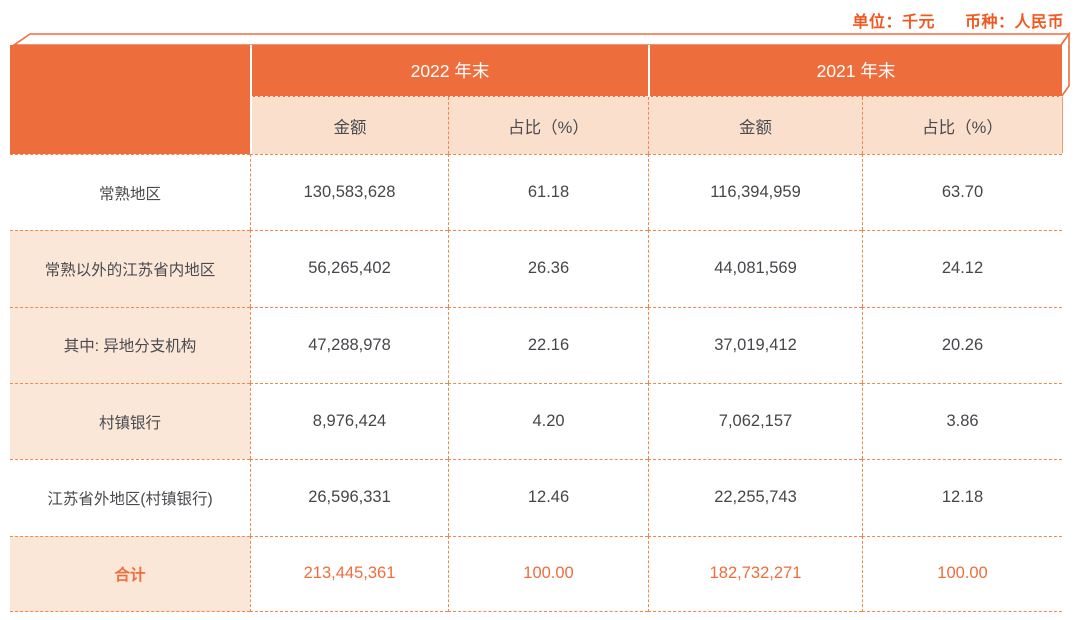 The height and width of the screenshot is (620, 1080). Describe the element at coordinates (130, 421) in the screenshot. I see `row-label: 村镇银行` at that location.